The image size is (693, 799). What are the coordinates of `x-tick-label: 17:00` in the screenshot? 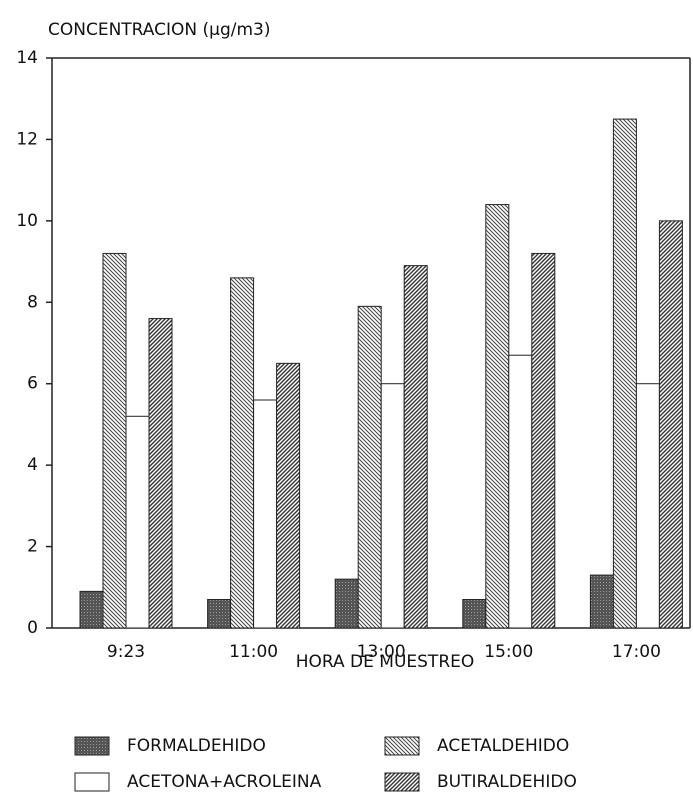 It's located at (636, 652).